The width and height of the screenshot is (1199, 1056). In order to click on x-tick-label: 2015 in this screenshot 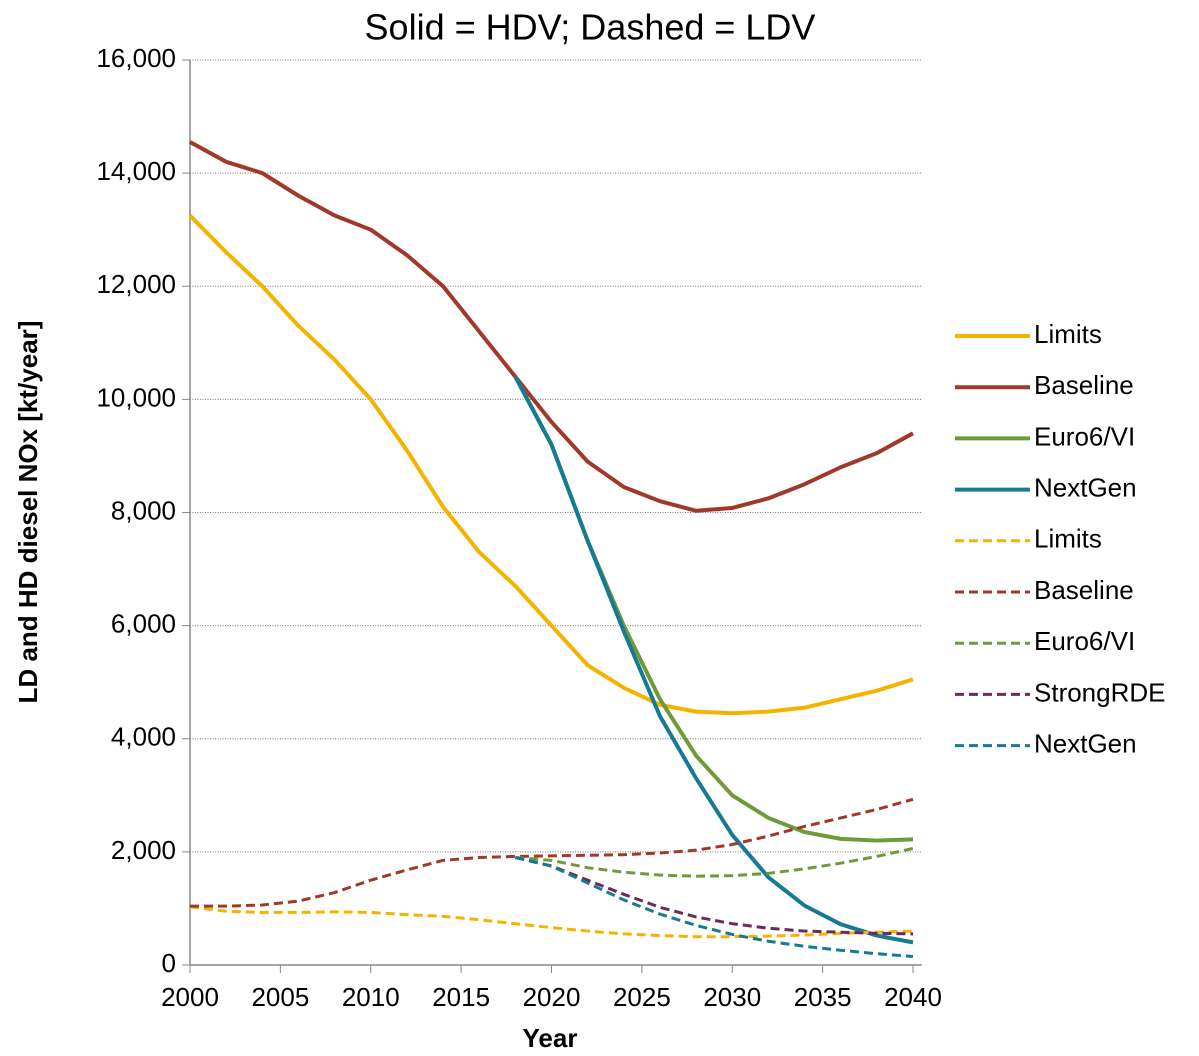, I will do `click(461, 997)`.